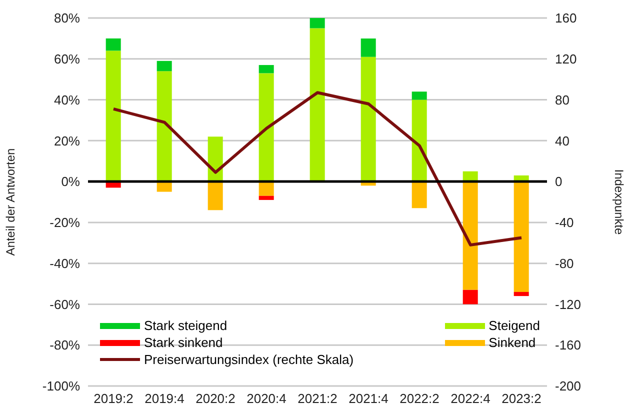 The height and width of the screenshot is (413, 637). I want to click on legend-label: Stark steigend, so click(186, 325).